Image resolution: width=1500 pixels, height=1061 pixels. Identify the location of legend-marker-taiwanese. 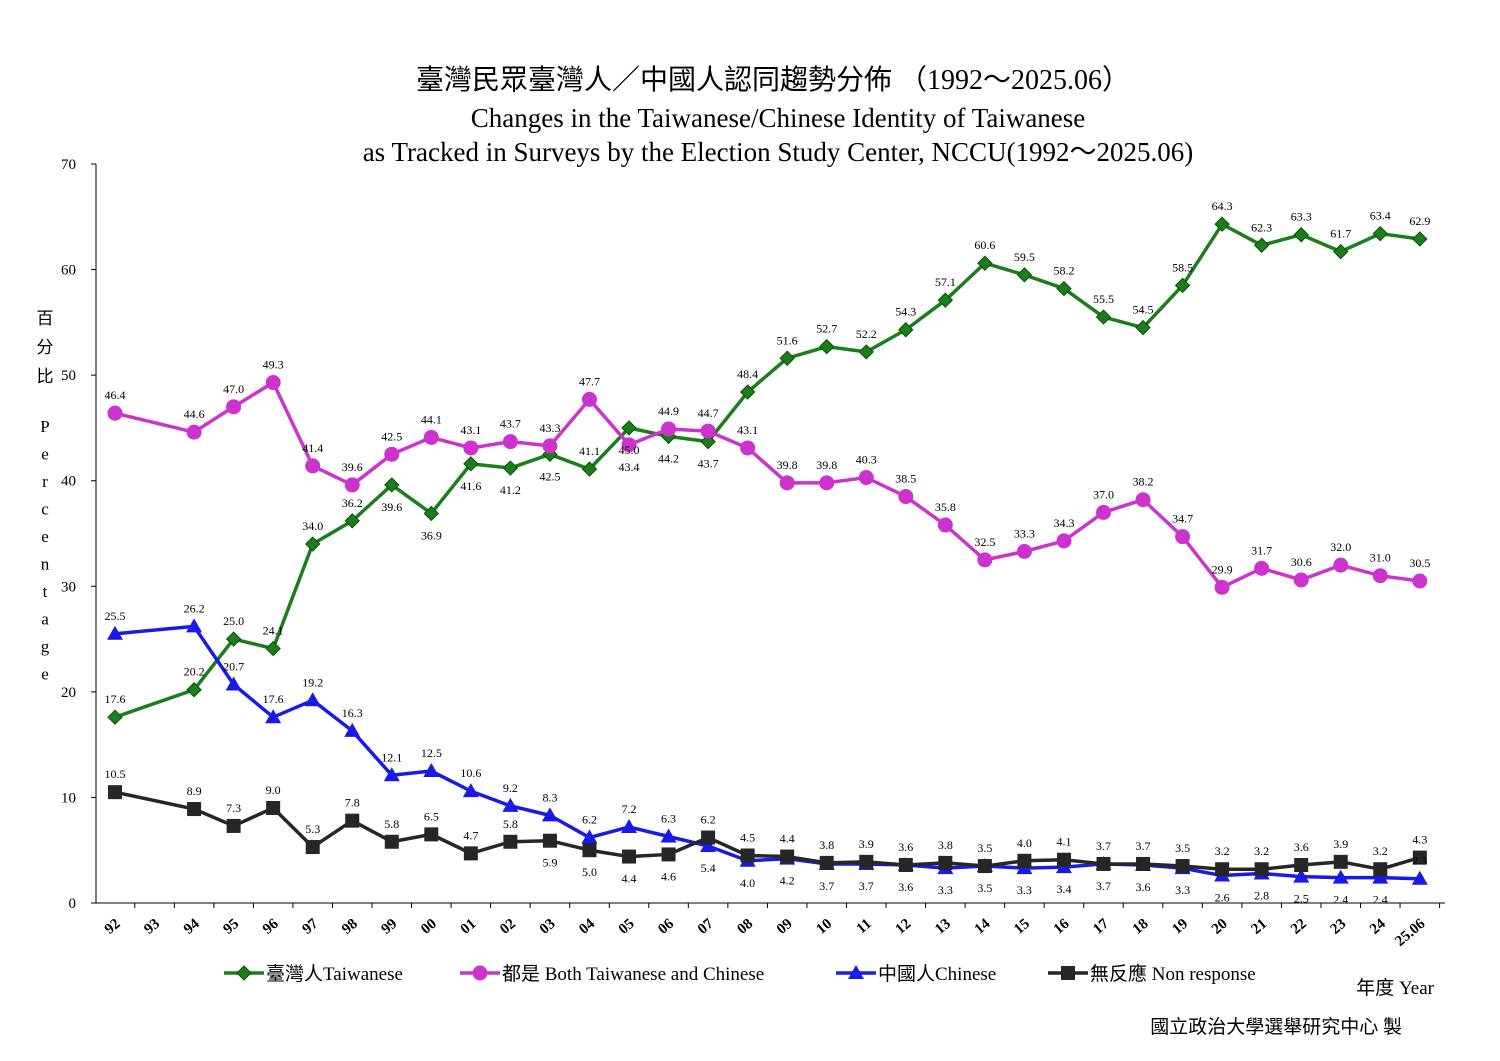
(244, 973).